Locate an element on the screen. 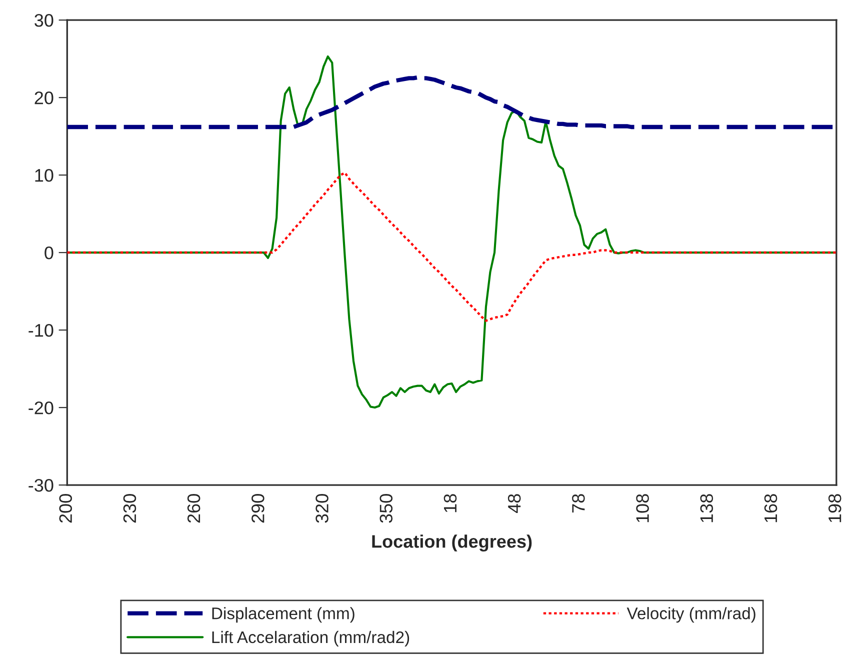 This screenshot has width=850, height=669. x-tick-label: 18 is located at coordinates (450, 503).